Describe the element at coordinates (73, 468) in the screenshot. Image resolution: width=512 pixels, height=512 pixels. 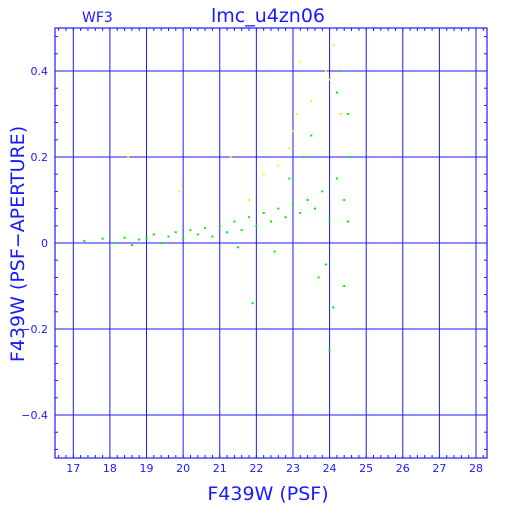
I see `x-tick-label: 17` at that location.